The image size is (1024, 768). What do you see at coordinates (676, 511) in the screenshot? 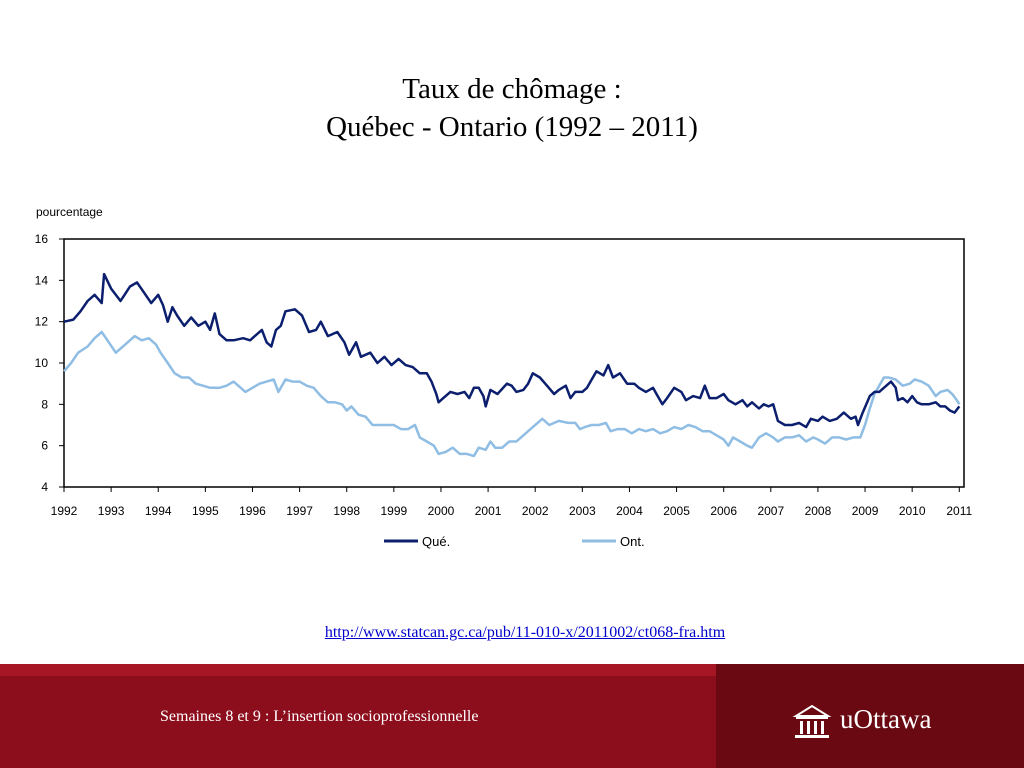
I see `x-tick-label: 2005` at bounding box center [676, 511].